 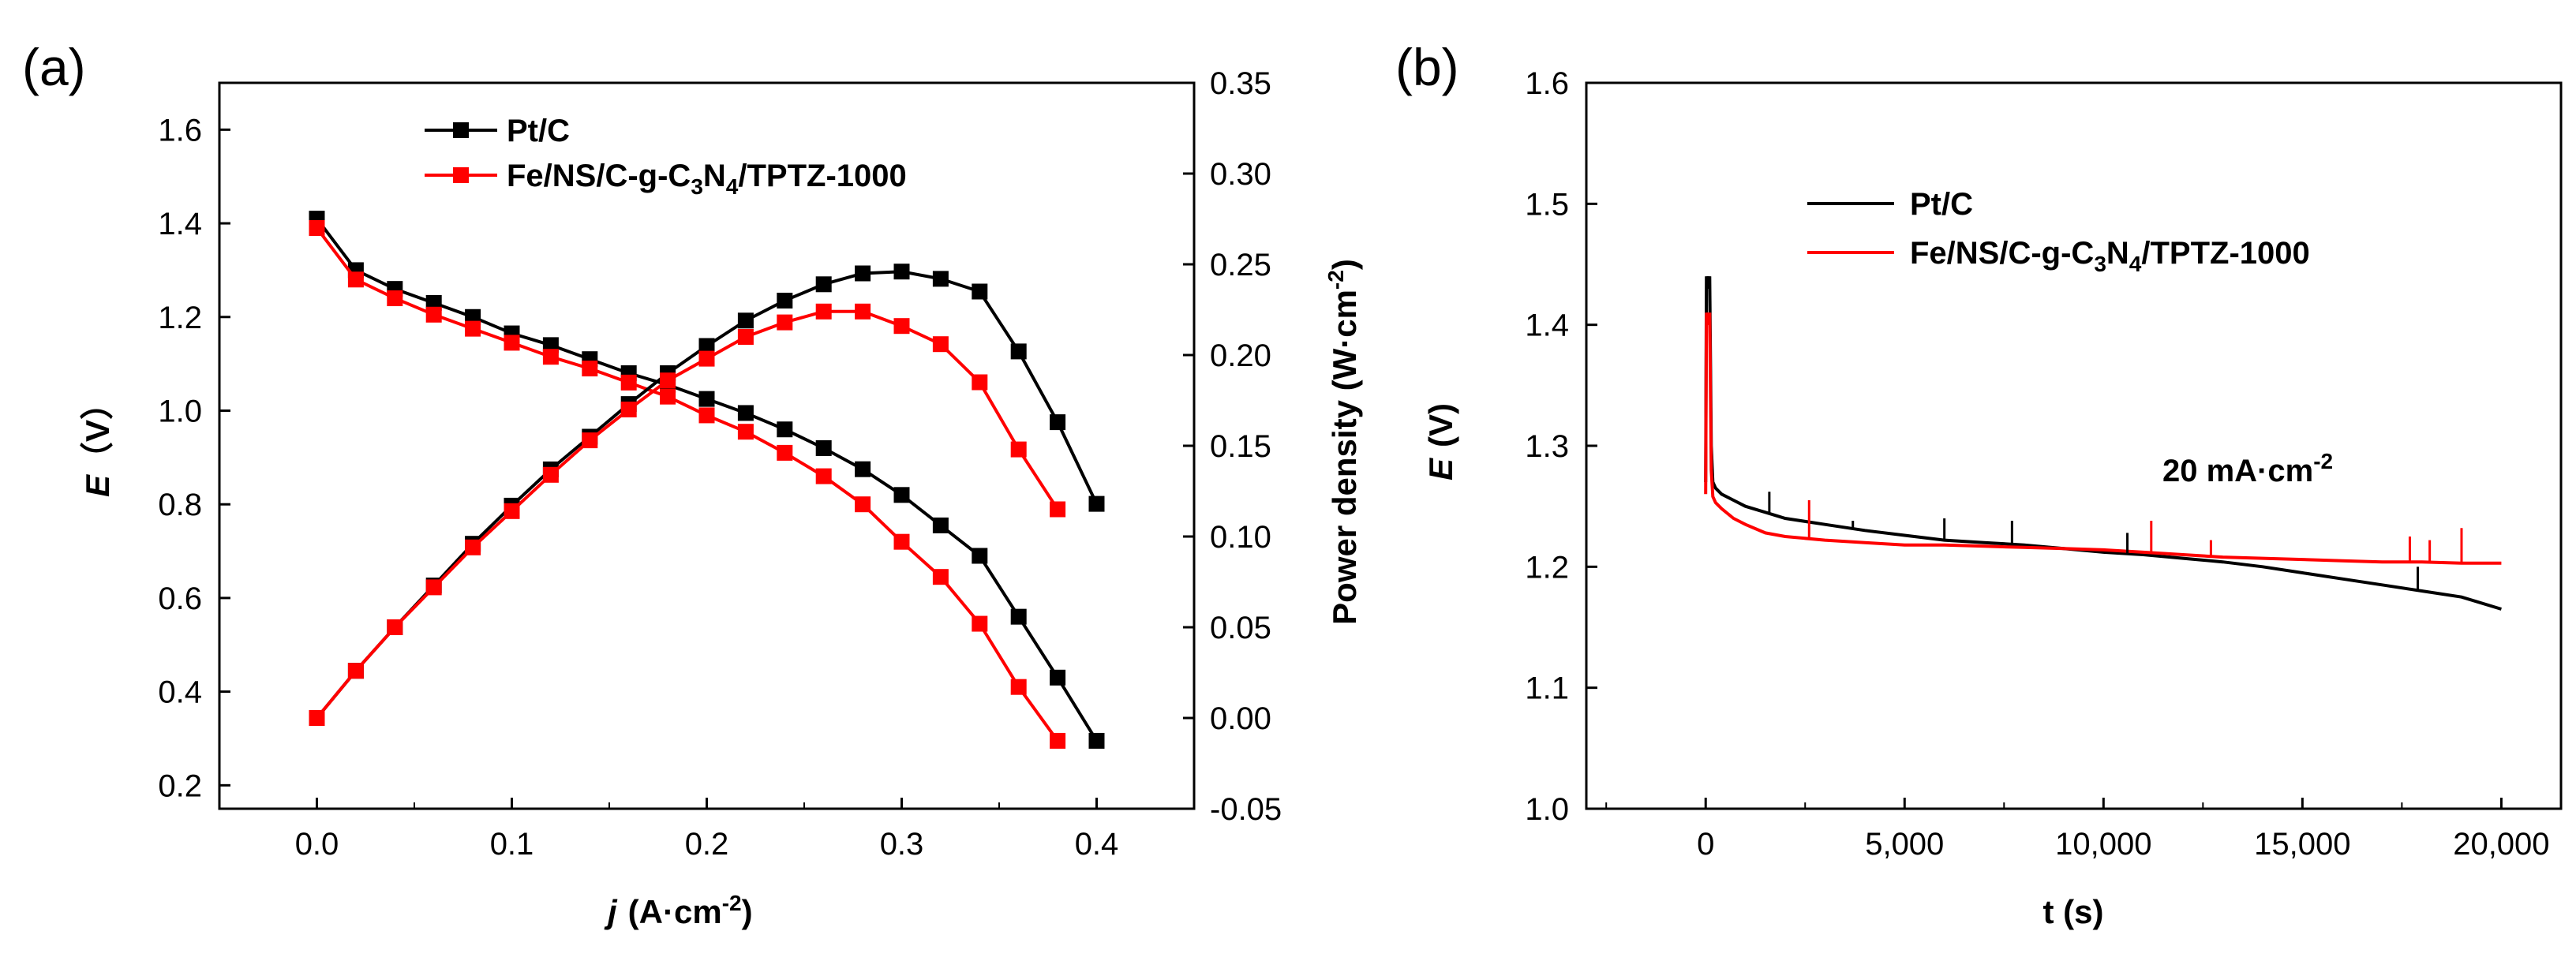 I want to click on panel-b-annotation: 20 mA·cm-2, so click(x=2247, y=469).